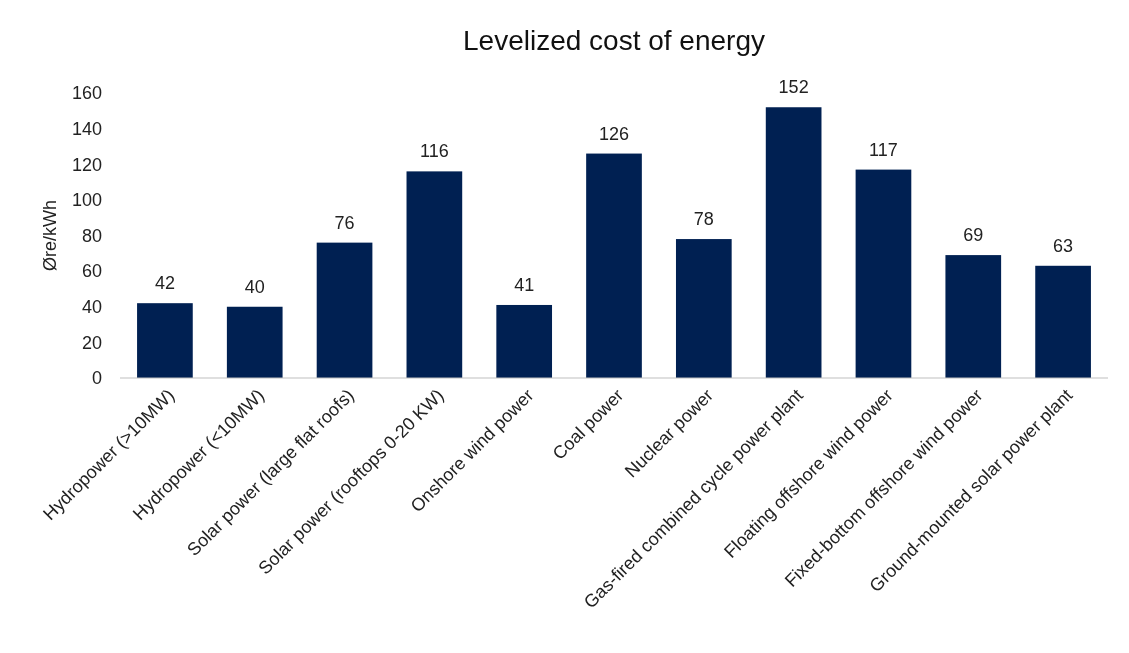 This screenshot has height=653, width=1129. Describe the element at coordinates (703, 219) in the screenshot. I see `data-label: 78` at that location.